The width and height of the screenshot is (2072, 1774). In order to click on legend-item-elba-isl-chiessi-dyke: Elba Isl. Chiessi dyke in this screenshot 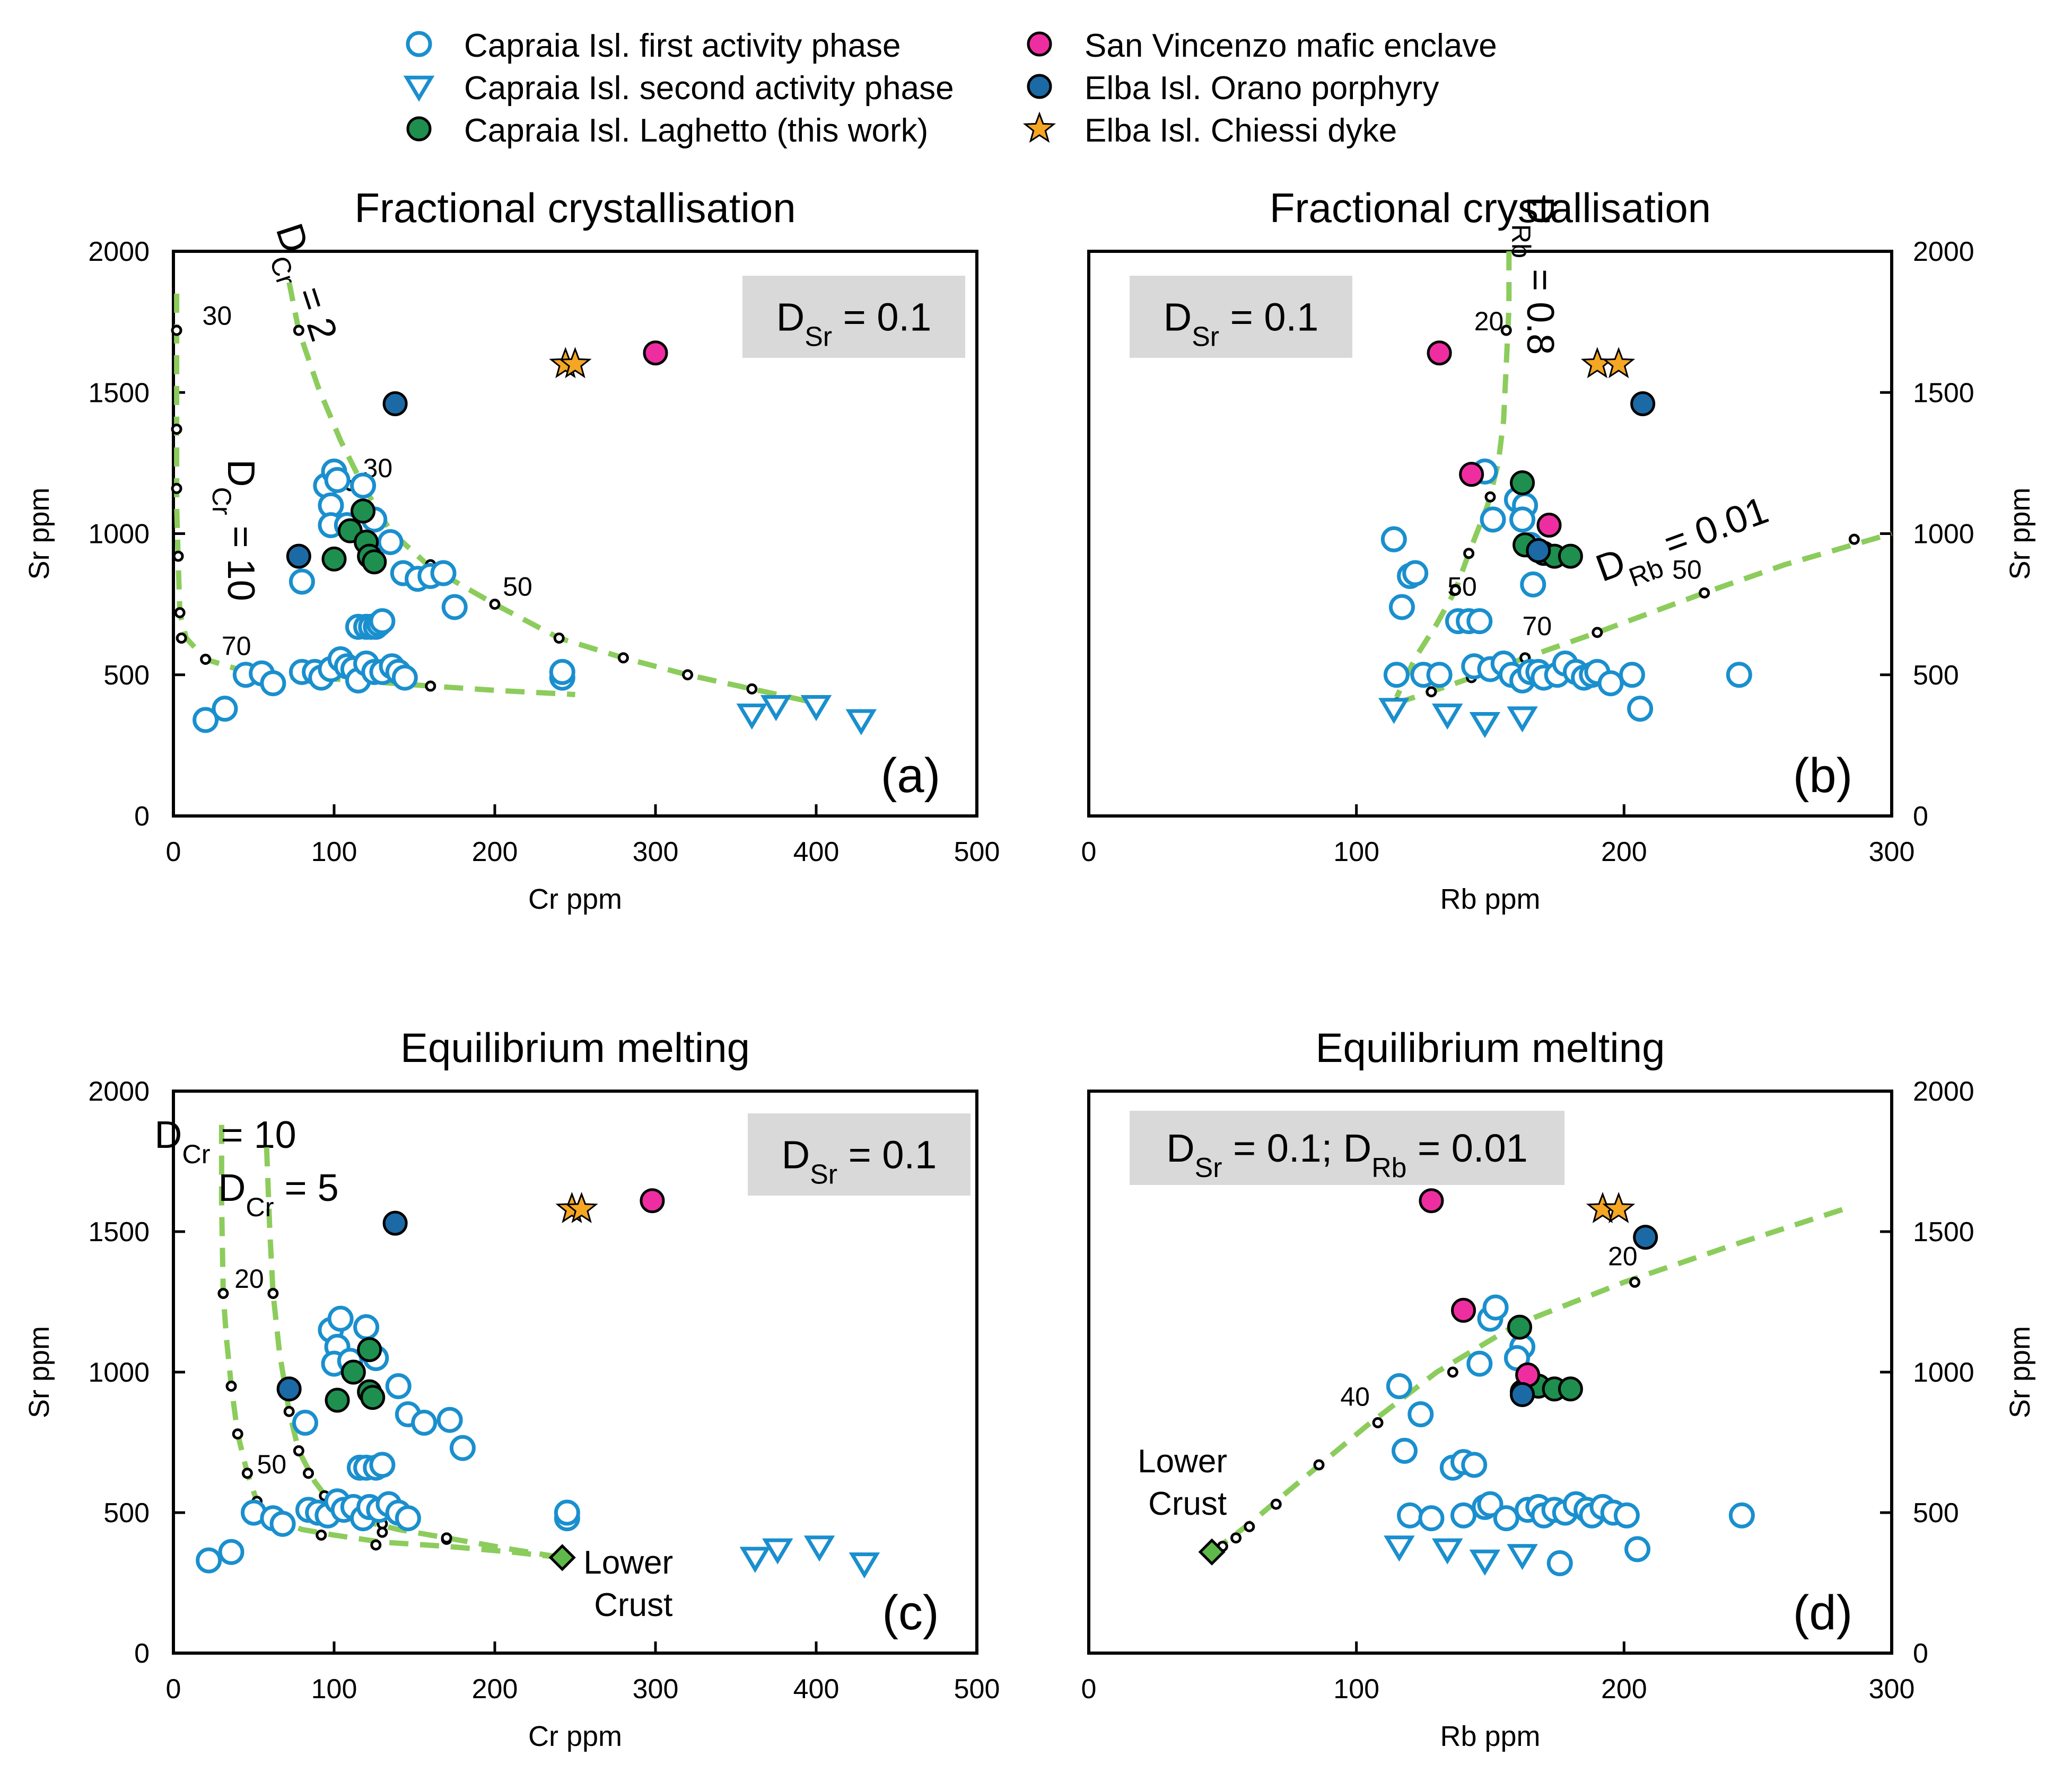, I will do `click(1209, 130)`.